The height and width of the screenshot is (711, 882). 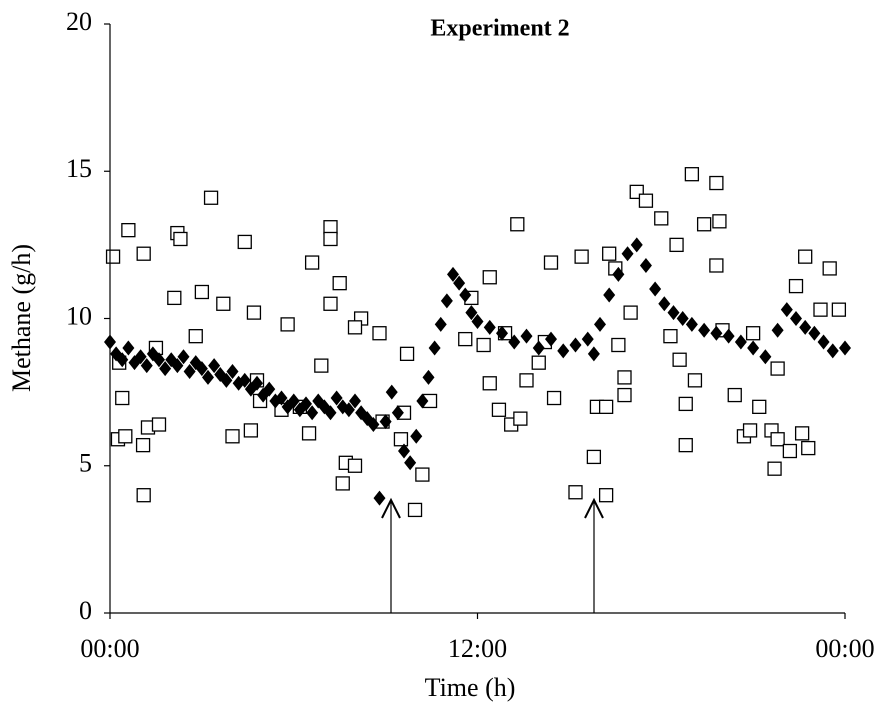 What do you see at coordinates (477, 648) in the screenshot?
I see `x-tick-label: 12:00` at bounding box center [477, 648].